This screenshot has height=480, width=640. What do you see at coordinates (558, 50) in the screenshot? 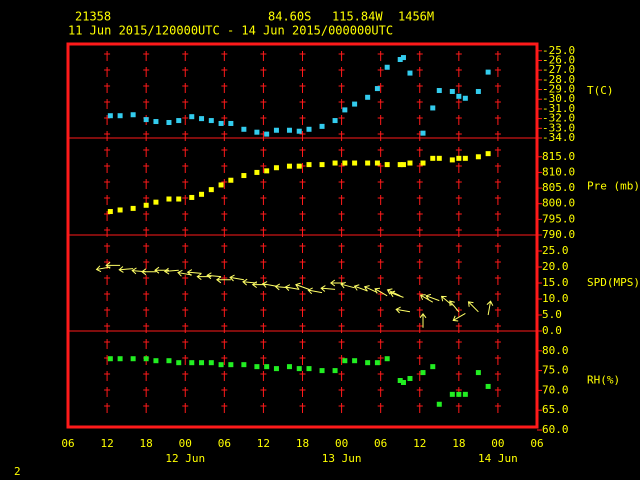
I see `y-tick-label: -25.0` at bounding box center [558, 50].